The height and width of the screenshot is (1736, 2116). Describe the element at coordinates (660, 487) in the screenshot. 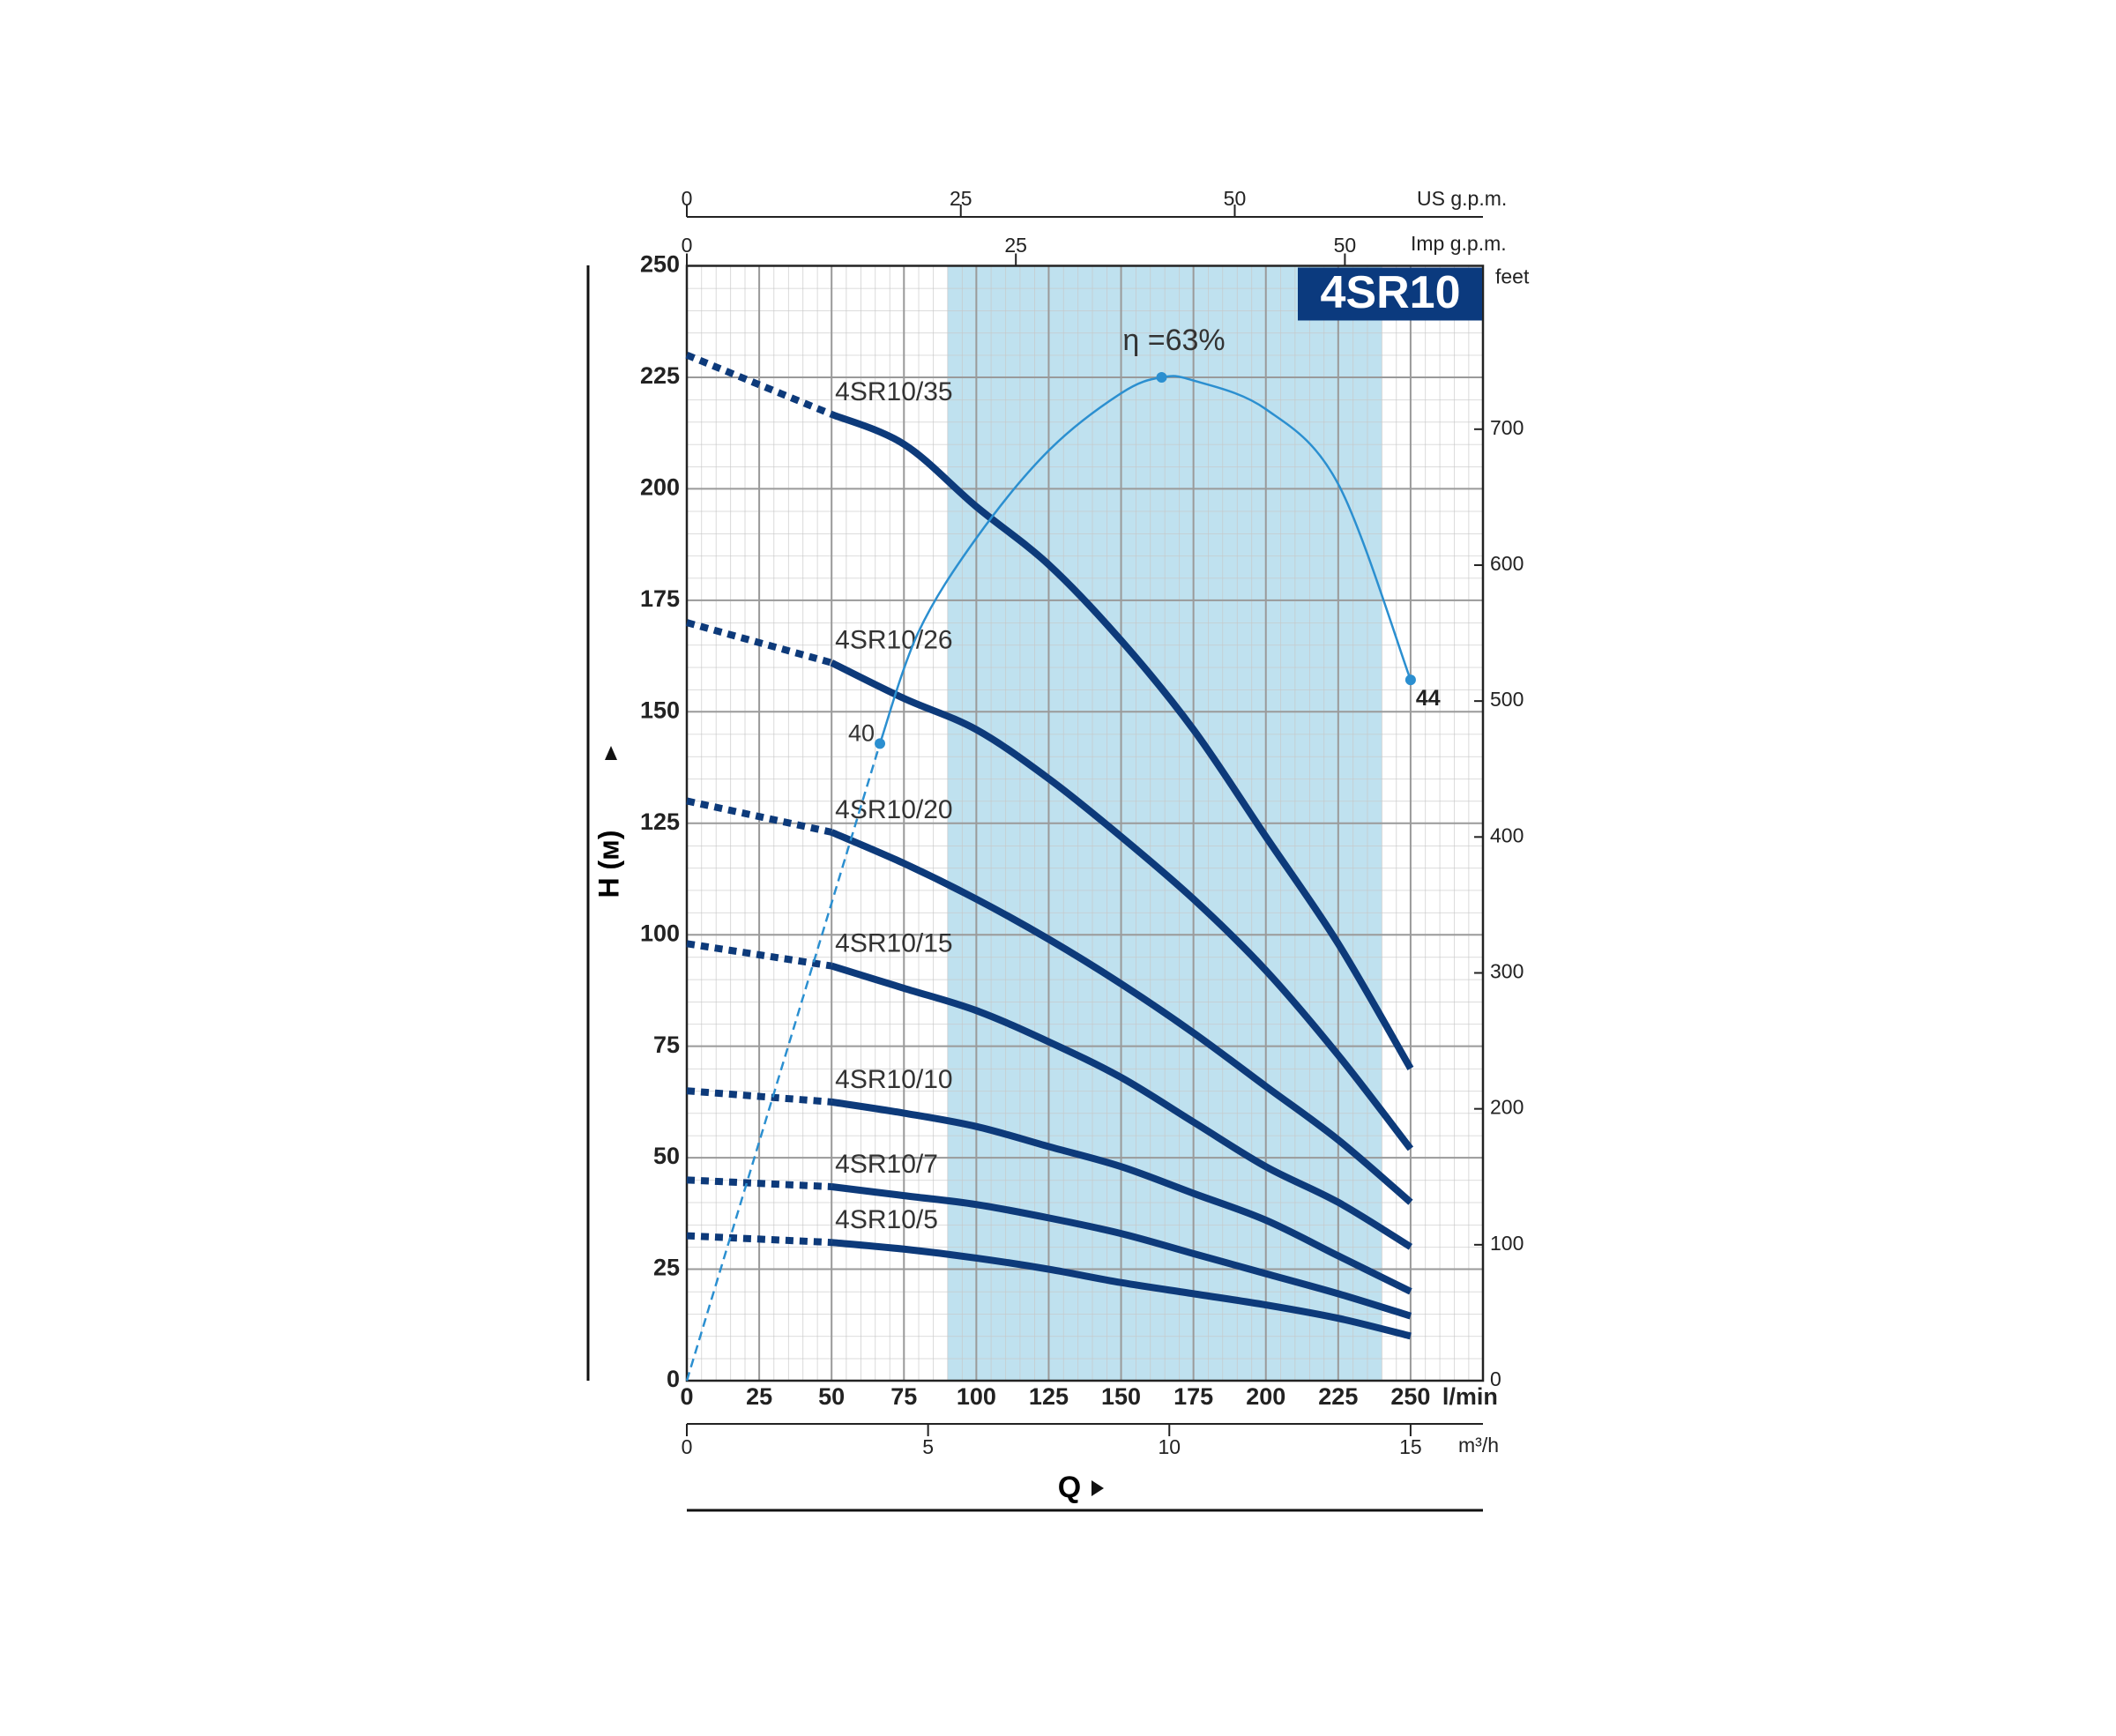

I see `y-tick-label: 200` at that location.